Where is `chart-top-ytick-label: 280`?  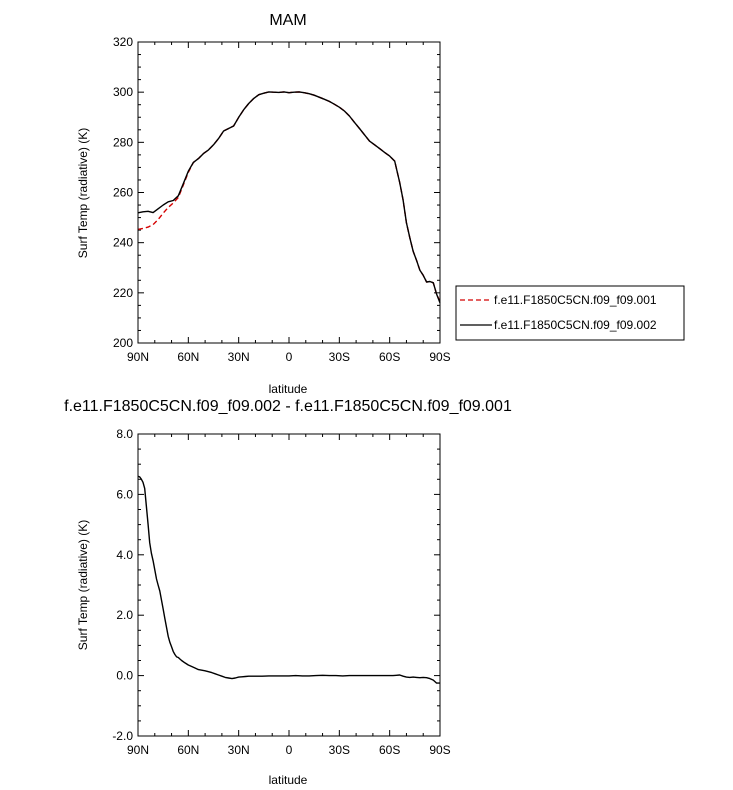
chart-top-ytick-label: 280 is located at coordinates (123, 142).